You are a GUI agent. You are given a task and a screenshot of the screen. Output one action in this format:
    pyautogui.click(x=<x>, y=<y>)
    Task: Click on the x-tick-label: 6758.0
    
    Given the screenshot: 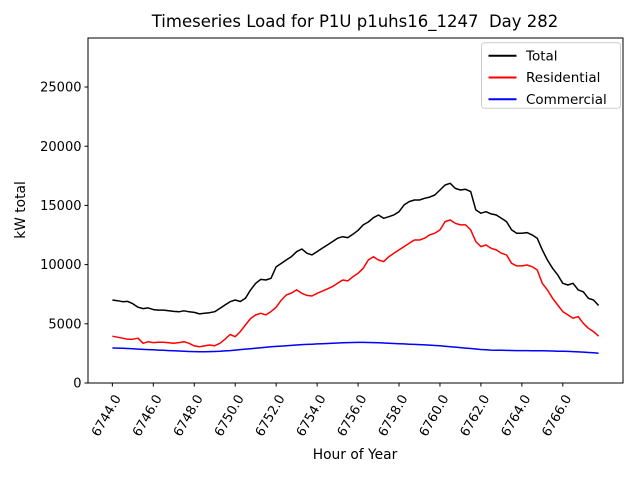 What is the action you would take?
    pyautogui.click(x=394, y=416)
    